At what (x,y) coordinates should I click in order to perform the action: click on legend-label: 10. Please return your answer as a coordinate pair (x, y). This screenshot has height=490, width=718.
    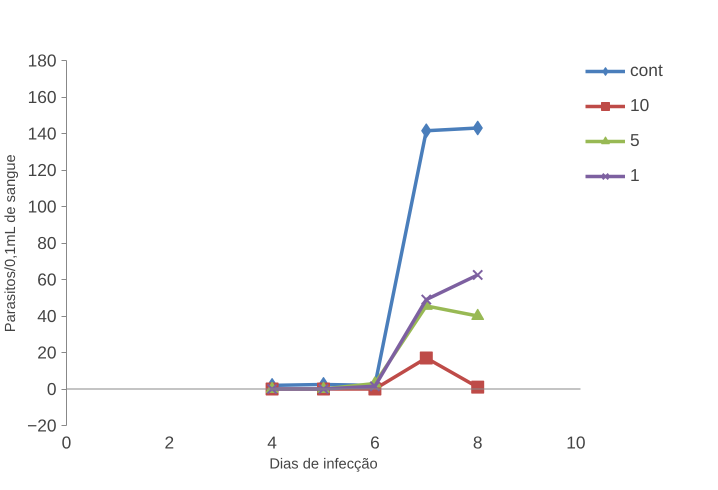
    Looking at the image, I should click on (640, 105).